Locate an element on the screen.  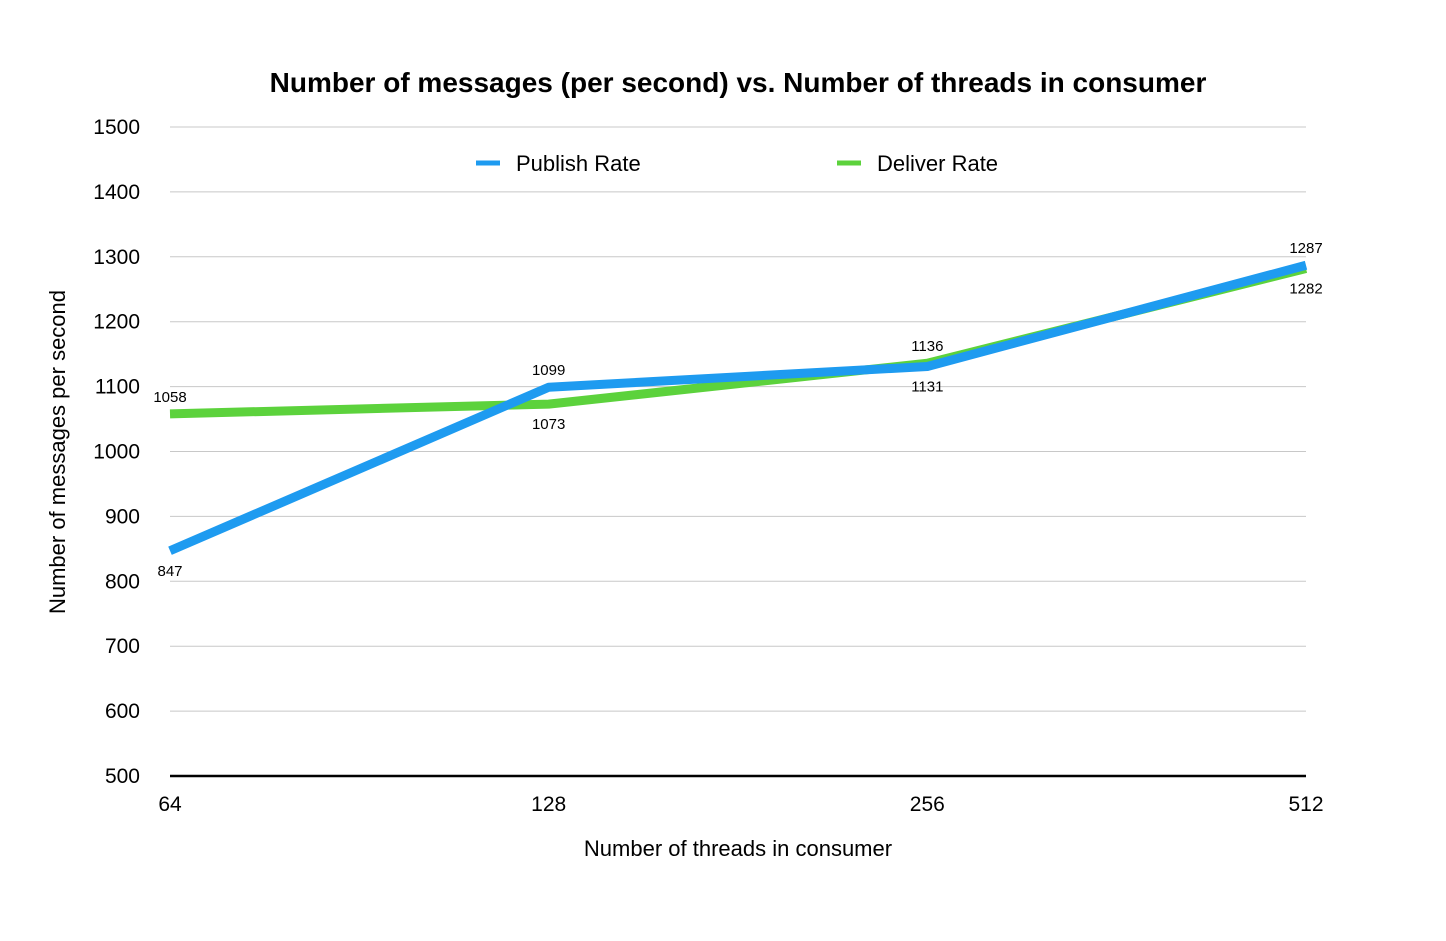
y-tick-label: 600 is located at coordinates (122, 711).